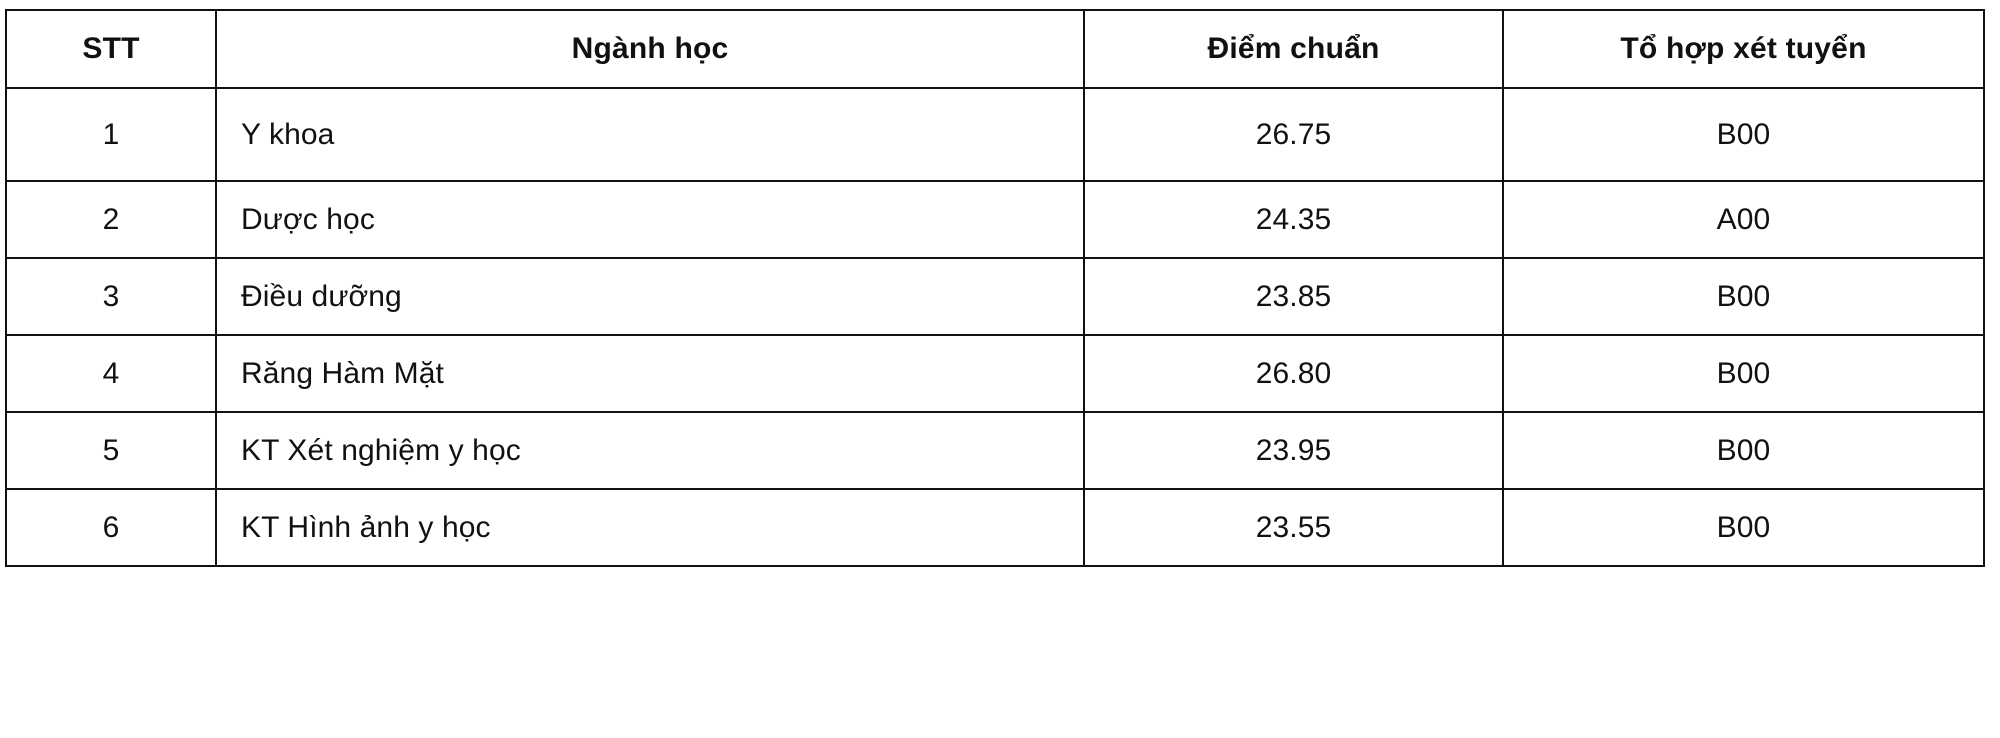 The image size is (2000, 738). What do you see at coordinates (111, 219) in the screenshot?
I see `cell-stt: 2` at bounding box center [111, 219].